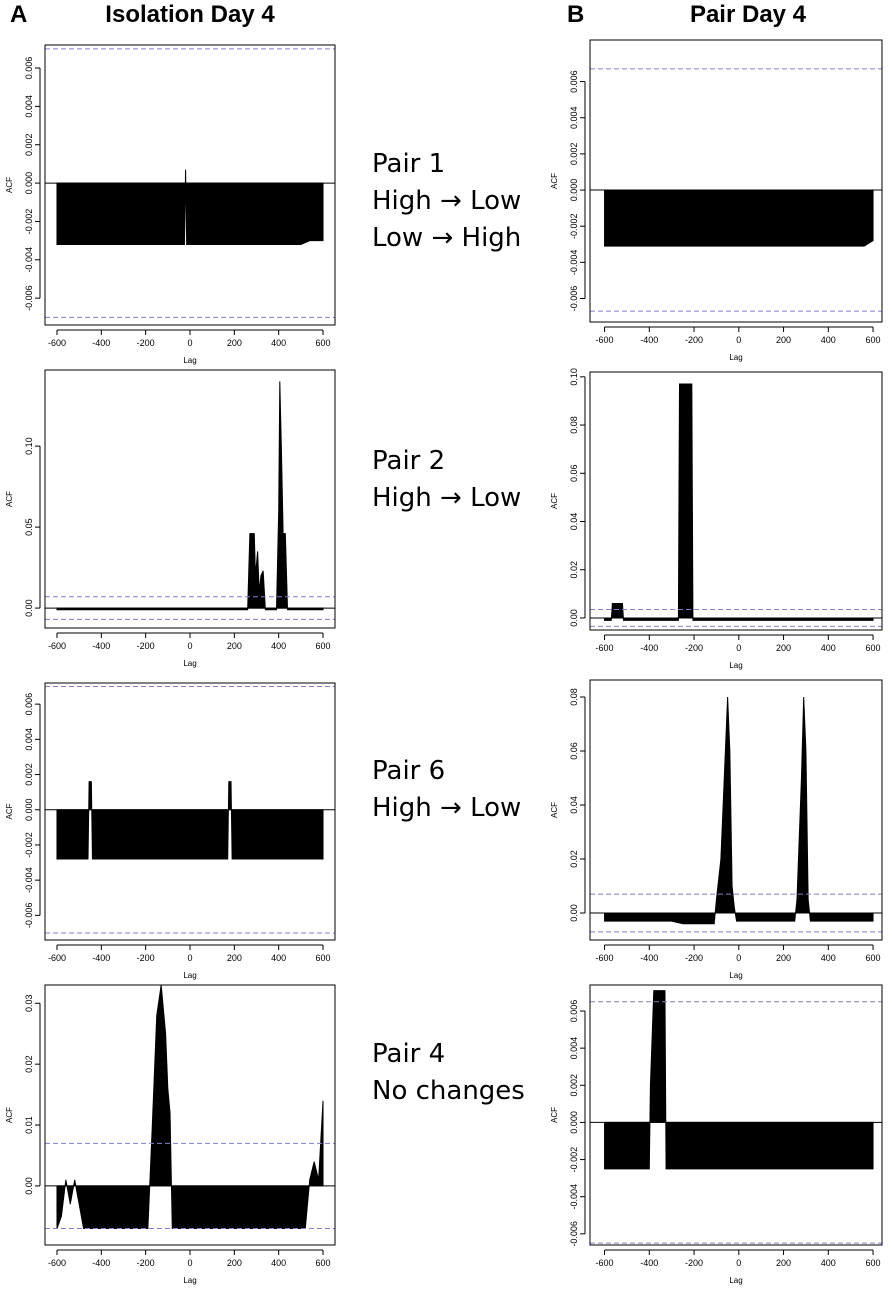 The height and width of the screenshot is (1298, 892). I want to click on pair-annotation: High → Low, so click(446, 498).